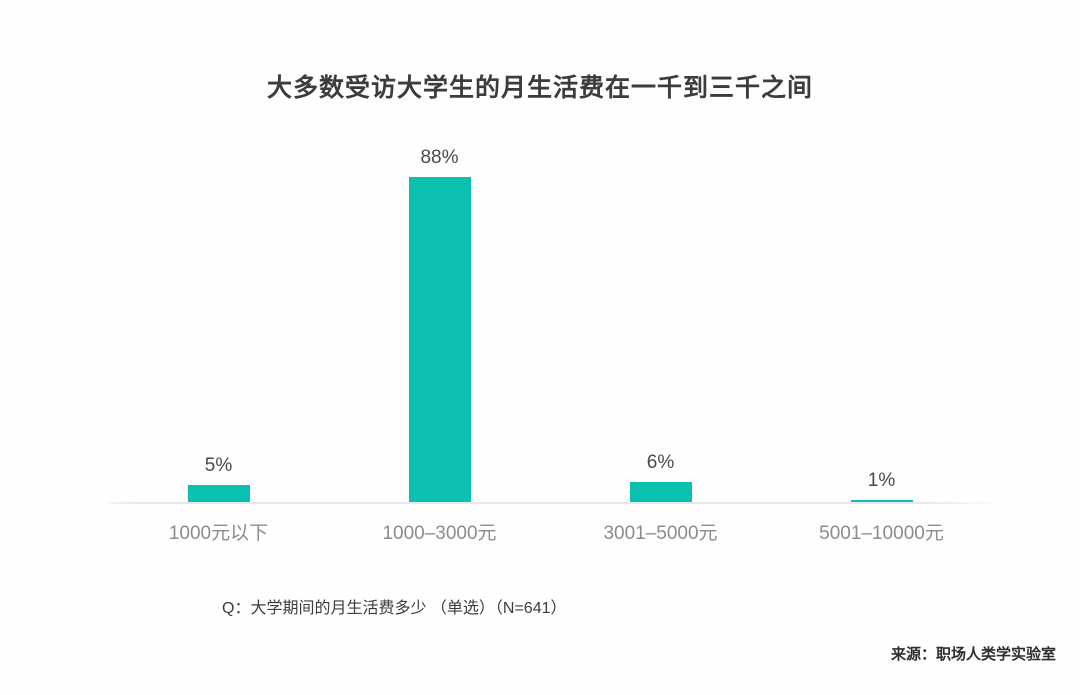  Describe the element at coordinates (394, 608) in the screenshot. I see `question-note: Q：大学期间的月生活费多少 （单选）（N=641）` at that location.